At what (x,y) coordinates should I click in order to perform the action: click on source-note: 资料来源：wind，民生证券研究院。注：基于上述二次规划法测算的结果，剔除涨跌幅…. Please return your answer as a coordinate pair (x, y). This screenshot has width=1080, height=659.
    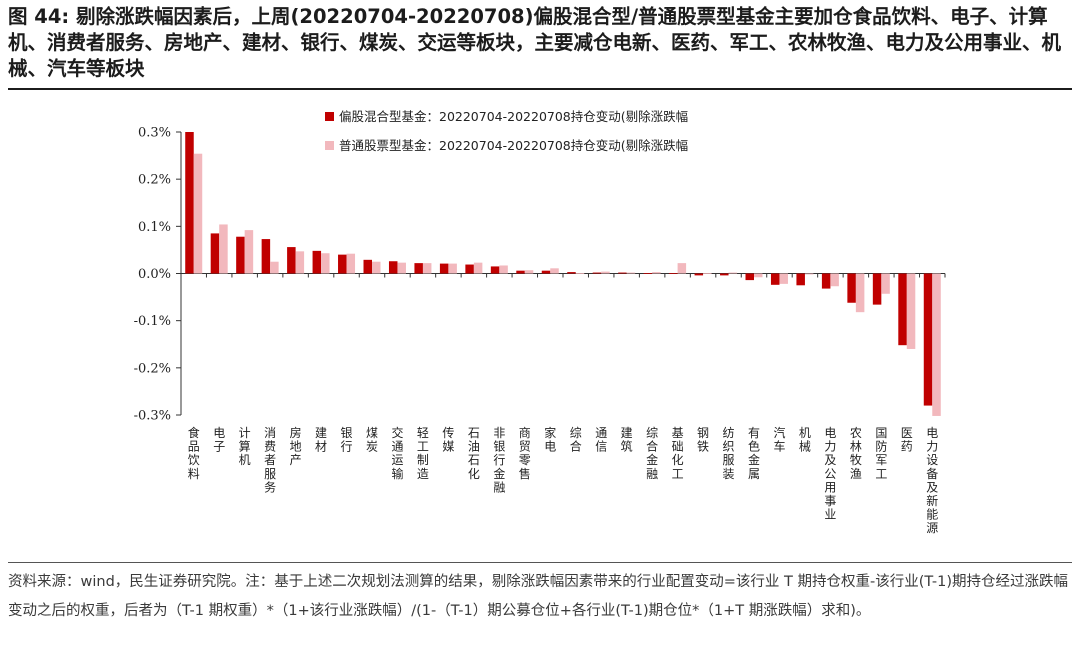
    Looking at the image, I should click on (538, 596).